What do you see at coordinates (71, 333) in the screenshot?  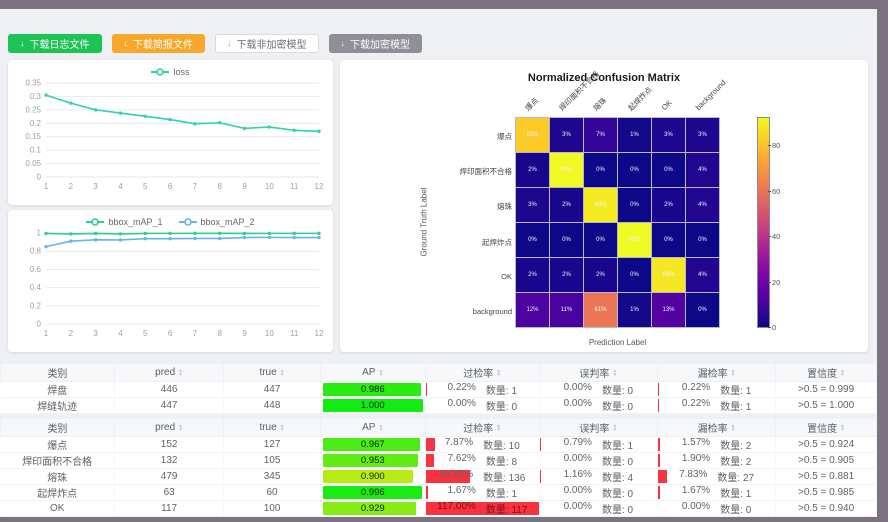 I see `svg-text: 2` at bounding box center [71, 333].